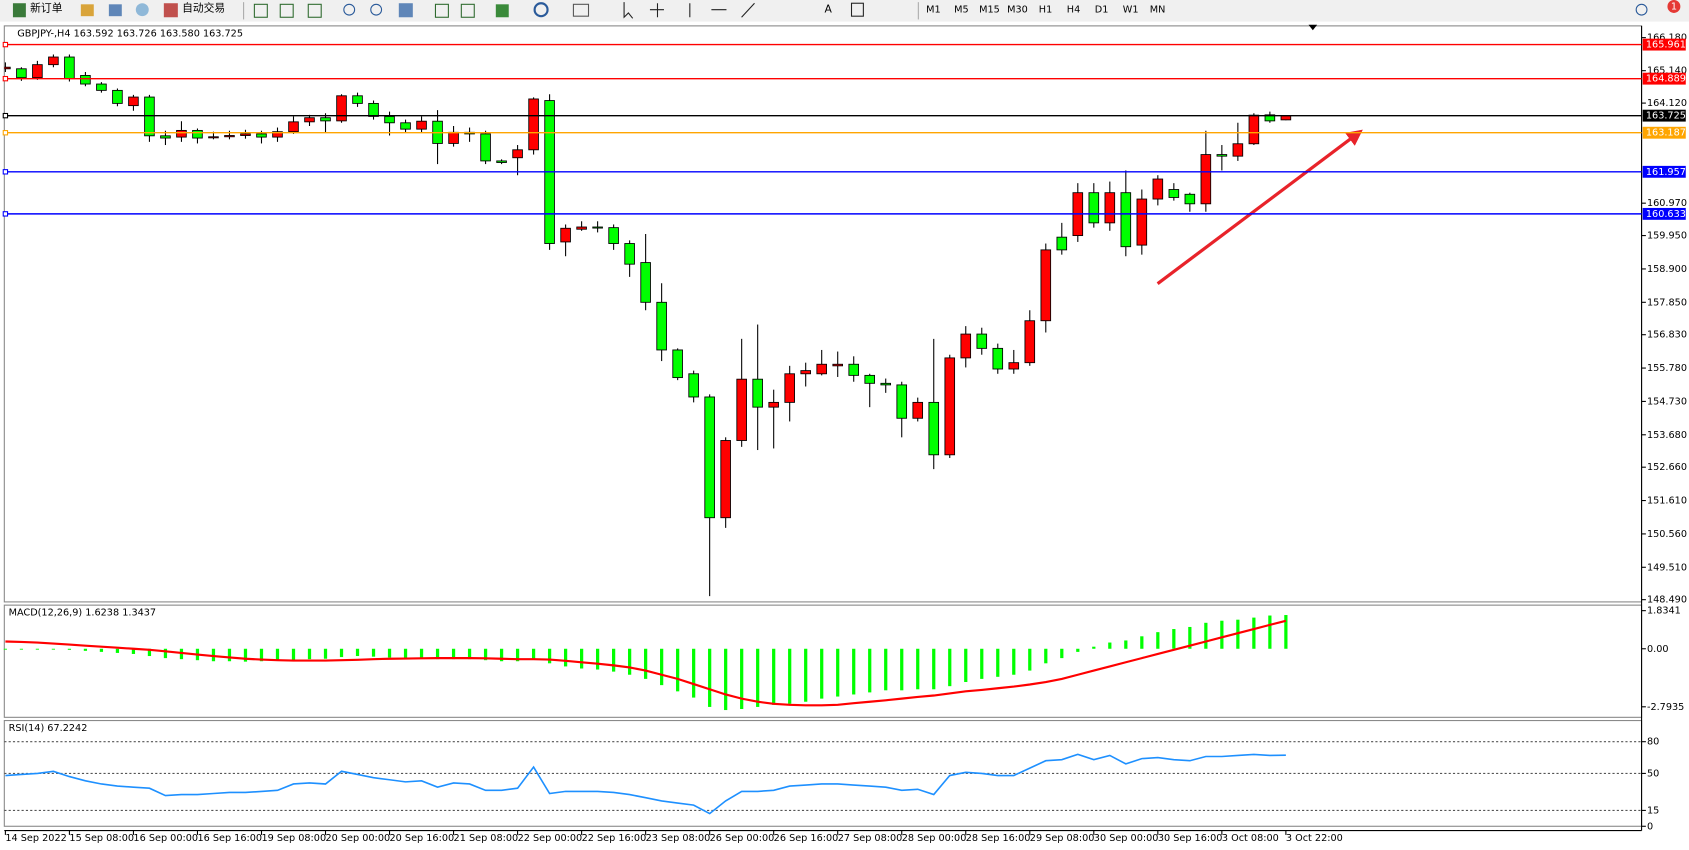  What do you see at coordinates (722, 10) in the screenshot?
I see `line-tools` at bounding box center [722, 10].